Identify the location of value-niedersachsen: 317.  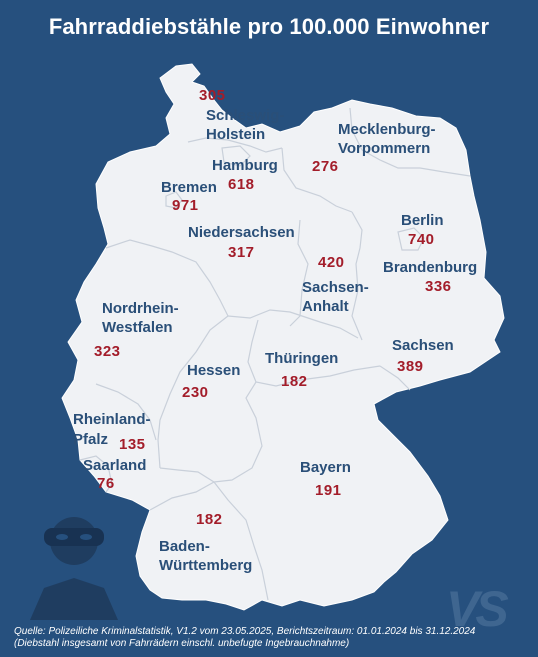
(241, 252).